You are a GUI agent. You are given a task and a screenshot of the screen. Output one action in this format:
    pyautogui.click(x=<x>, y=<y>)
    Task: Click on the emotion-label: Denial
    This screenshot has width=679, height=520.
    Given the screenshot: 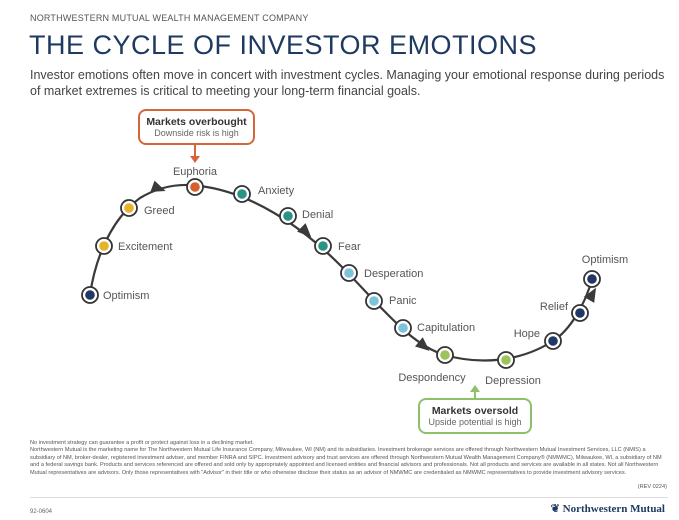 What is the action you would take?
    pyautogui.click(x=317, y=215)
    